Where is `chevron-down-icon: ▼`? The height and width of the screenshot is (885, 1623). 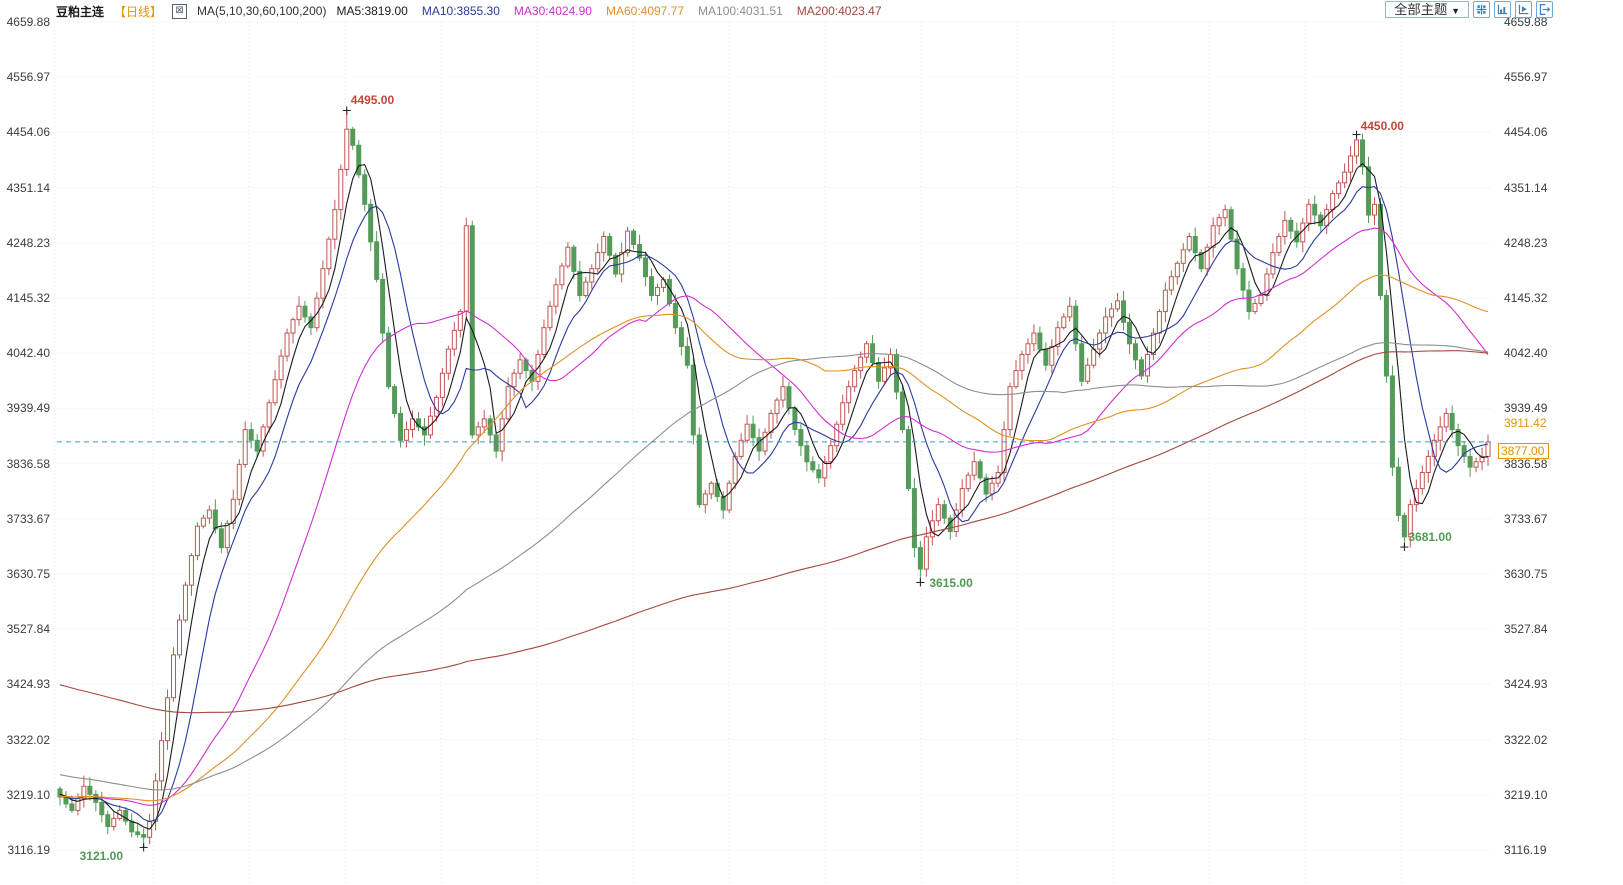 chevron-down-icon: ▼ is located at coordinates (1455, 11).